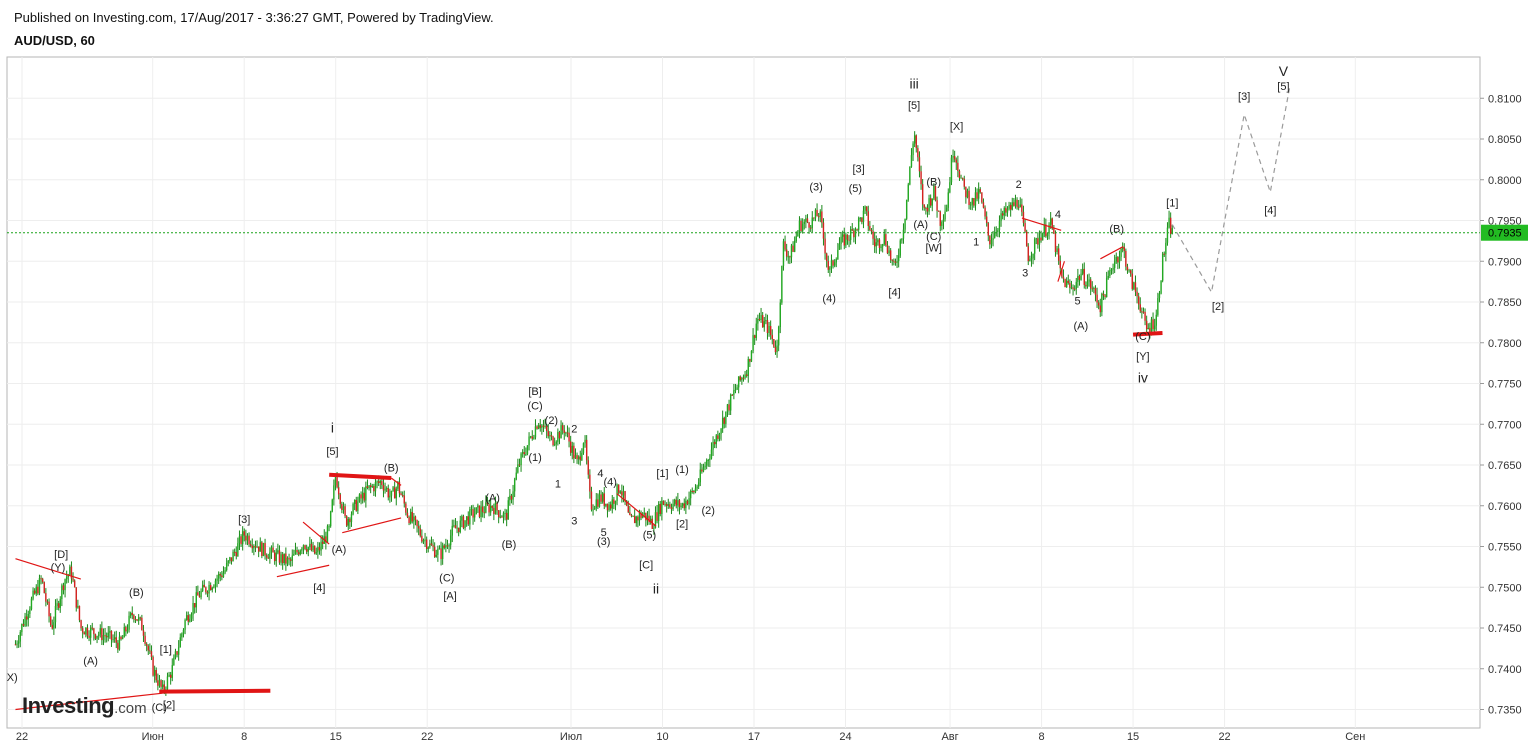 Image resolution: width=1533 pixels, height=749 pixels. I want to click on wave-label: 5, so click(1077, 301).